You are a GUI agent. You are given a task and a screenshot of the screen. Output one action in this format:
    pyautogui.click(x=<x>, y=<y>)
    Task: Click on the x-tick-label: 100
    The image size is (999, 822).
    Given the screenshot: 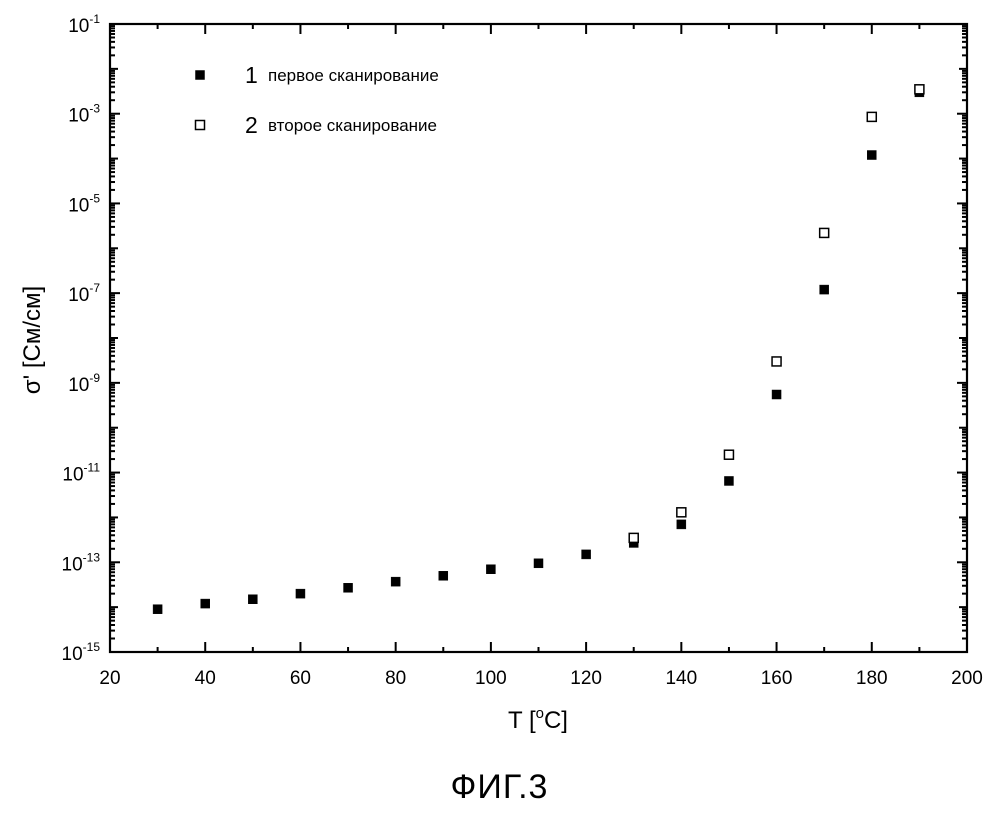 What is the action you would take?
    pyautogui.click(x=491, y=678)
    